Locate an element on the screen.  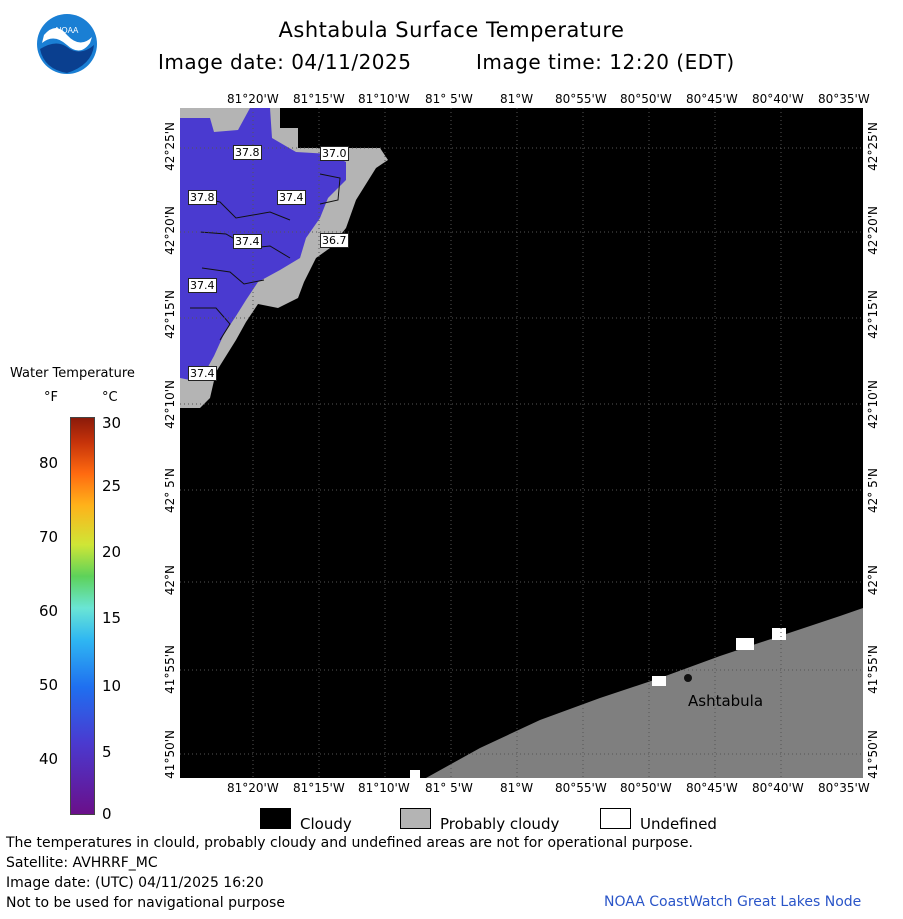
footer-utc-date: Image date: (UTC) 04/11/2025 16:20 is located at coordinates (135, 883).